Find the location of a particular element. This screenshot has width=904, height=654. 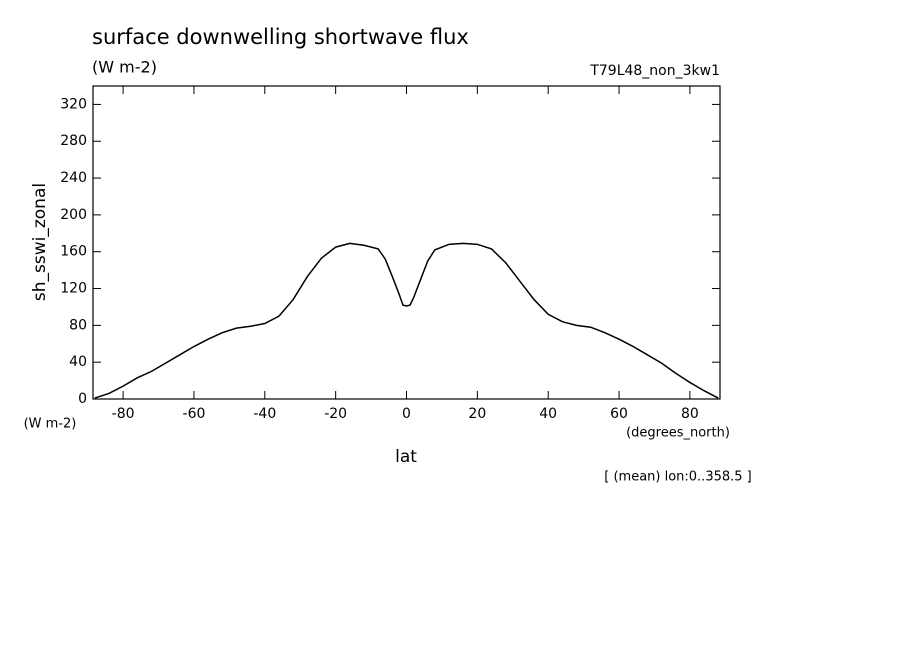

y-tick-label: 40 is located at coordinates (78, 362).